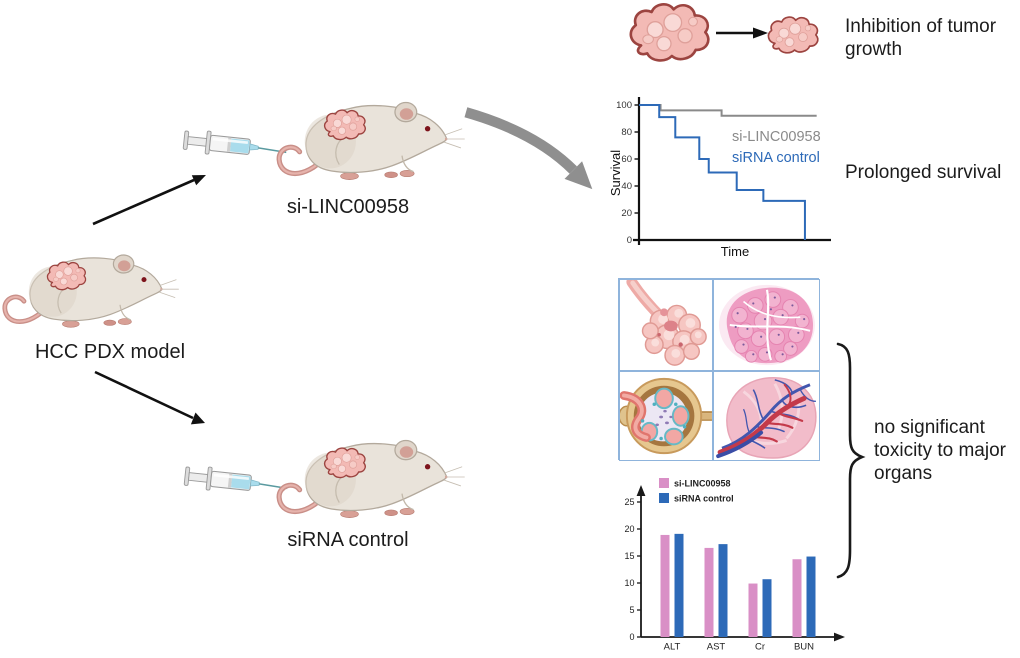  What do you see at coordinates (629, 556) in the screenshot?
I see `svg-text: 15` at bounding box center [629, 556].